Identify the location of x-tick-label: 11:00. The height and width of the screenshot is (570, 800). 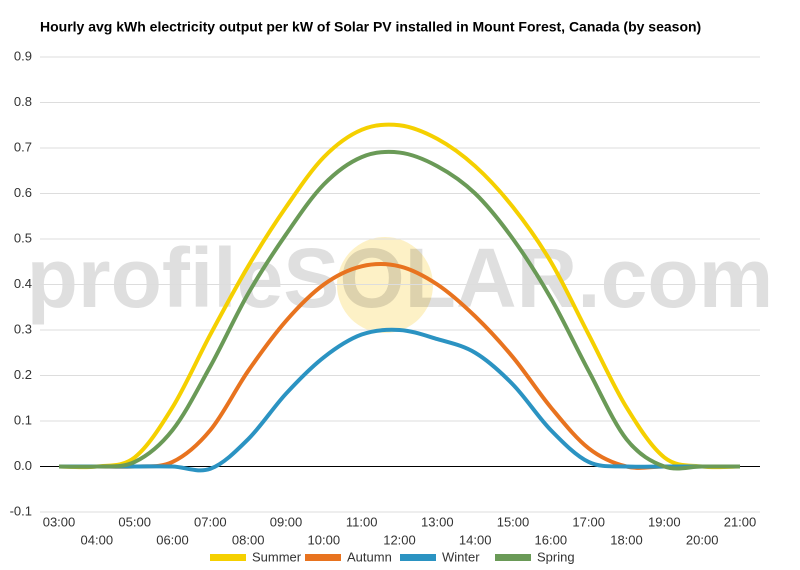
(362, 521).